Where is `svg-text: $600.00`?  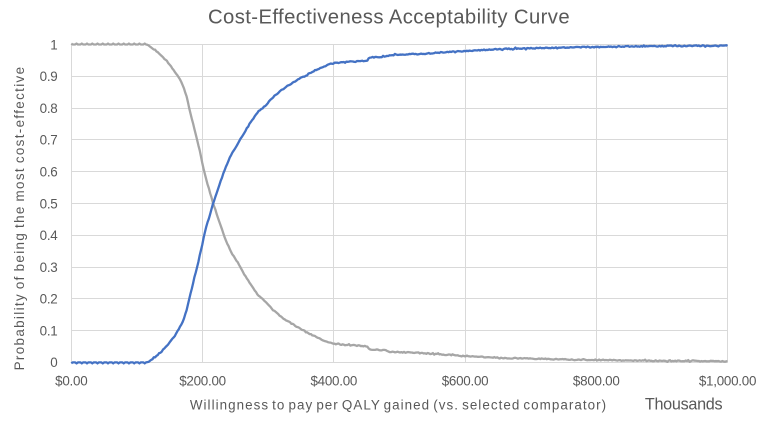 svg-text: $600.00 is located at coordinates (465, 381).